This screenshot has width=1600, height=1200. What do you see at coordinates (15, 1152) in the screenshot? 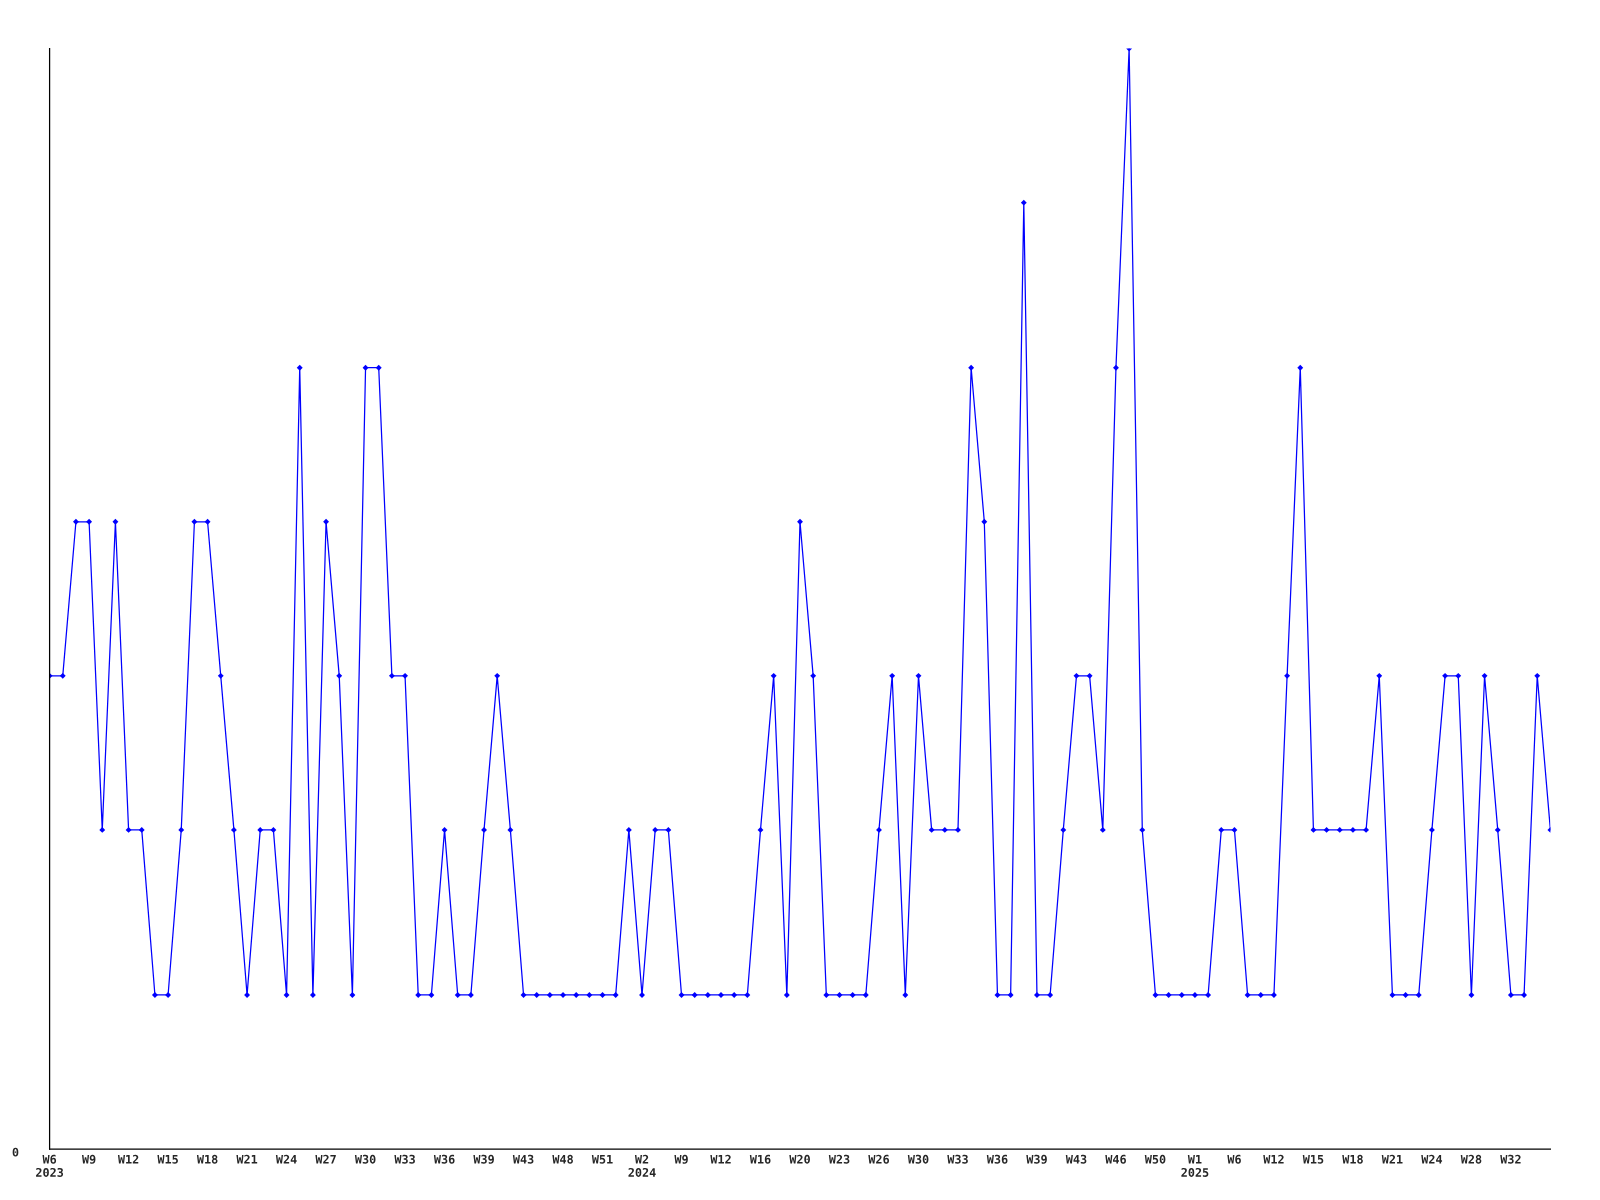
I see `text: 0` at bounding box center [15, 1152].